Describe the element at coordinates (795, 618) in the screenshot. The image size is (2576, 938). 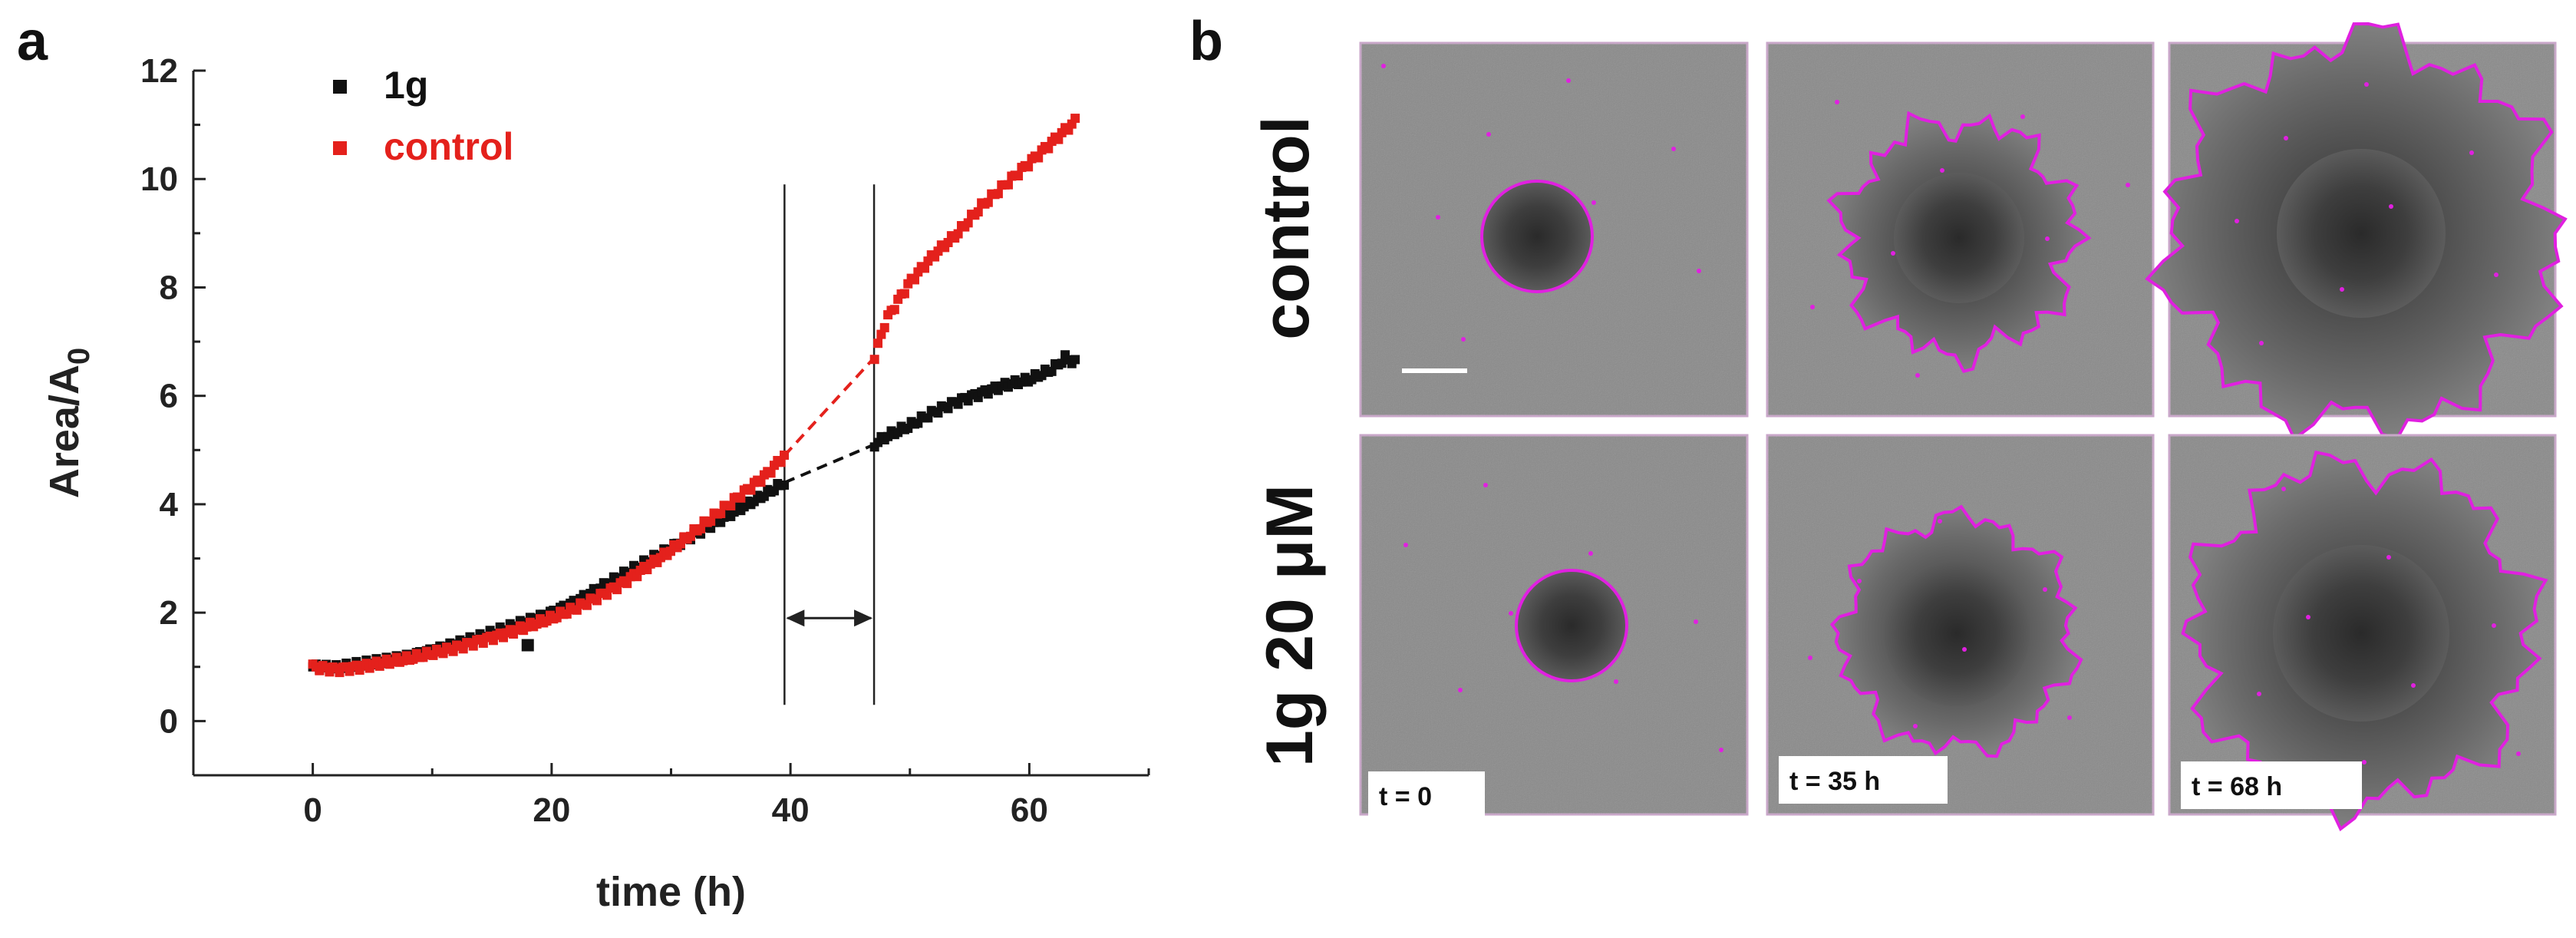
I see `gap-arrow-head-left` at that location.